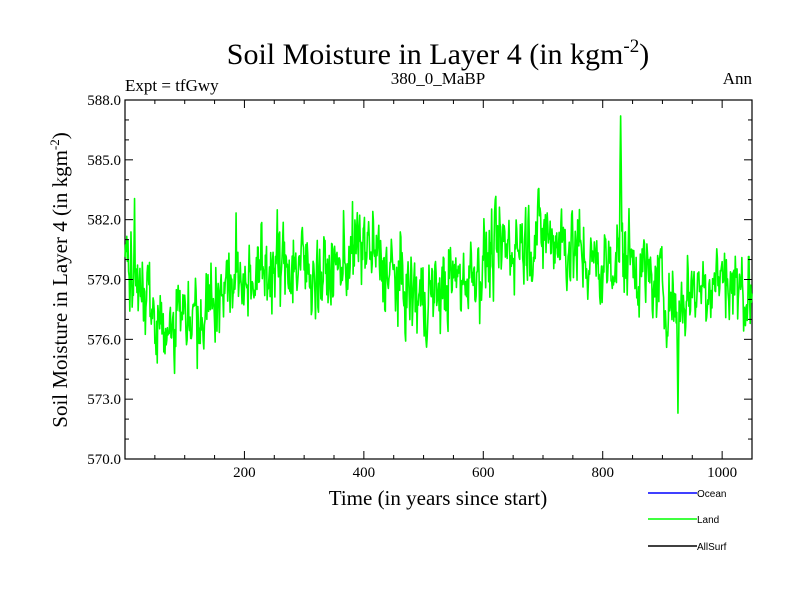 This screenshot has height=600, width=800. I want to click on x-tick-label: 600, so click(483, 473).